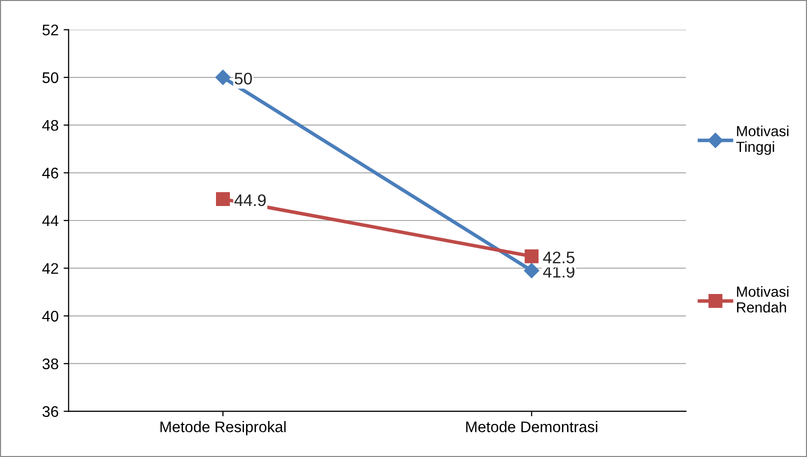 This screenshot has height=457, width=807. I want to click on y-tick-label: 50, so click(50, 78).